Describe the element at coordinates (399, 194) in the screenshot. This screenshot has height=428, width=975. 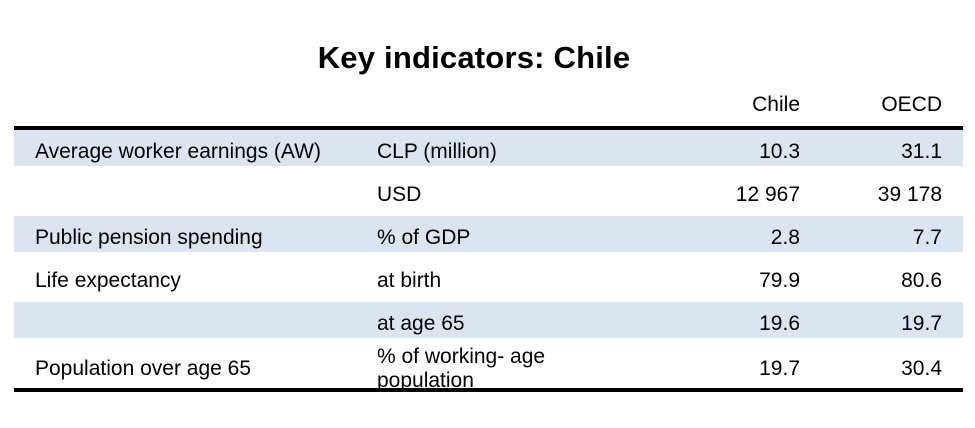
I see `unit-cell: USD` at that location.